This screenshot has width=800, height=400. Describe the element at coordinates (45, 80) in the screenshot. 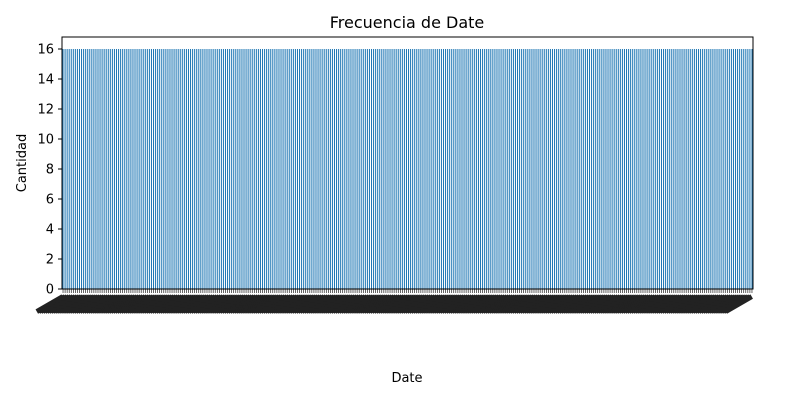

I see `y-tick-label: 14` at that location.